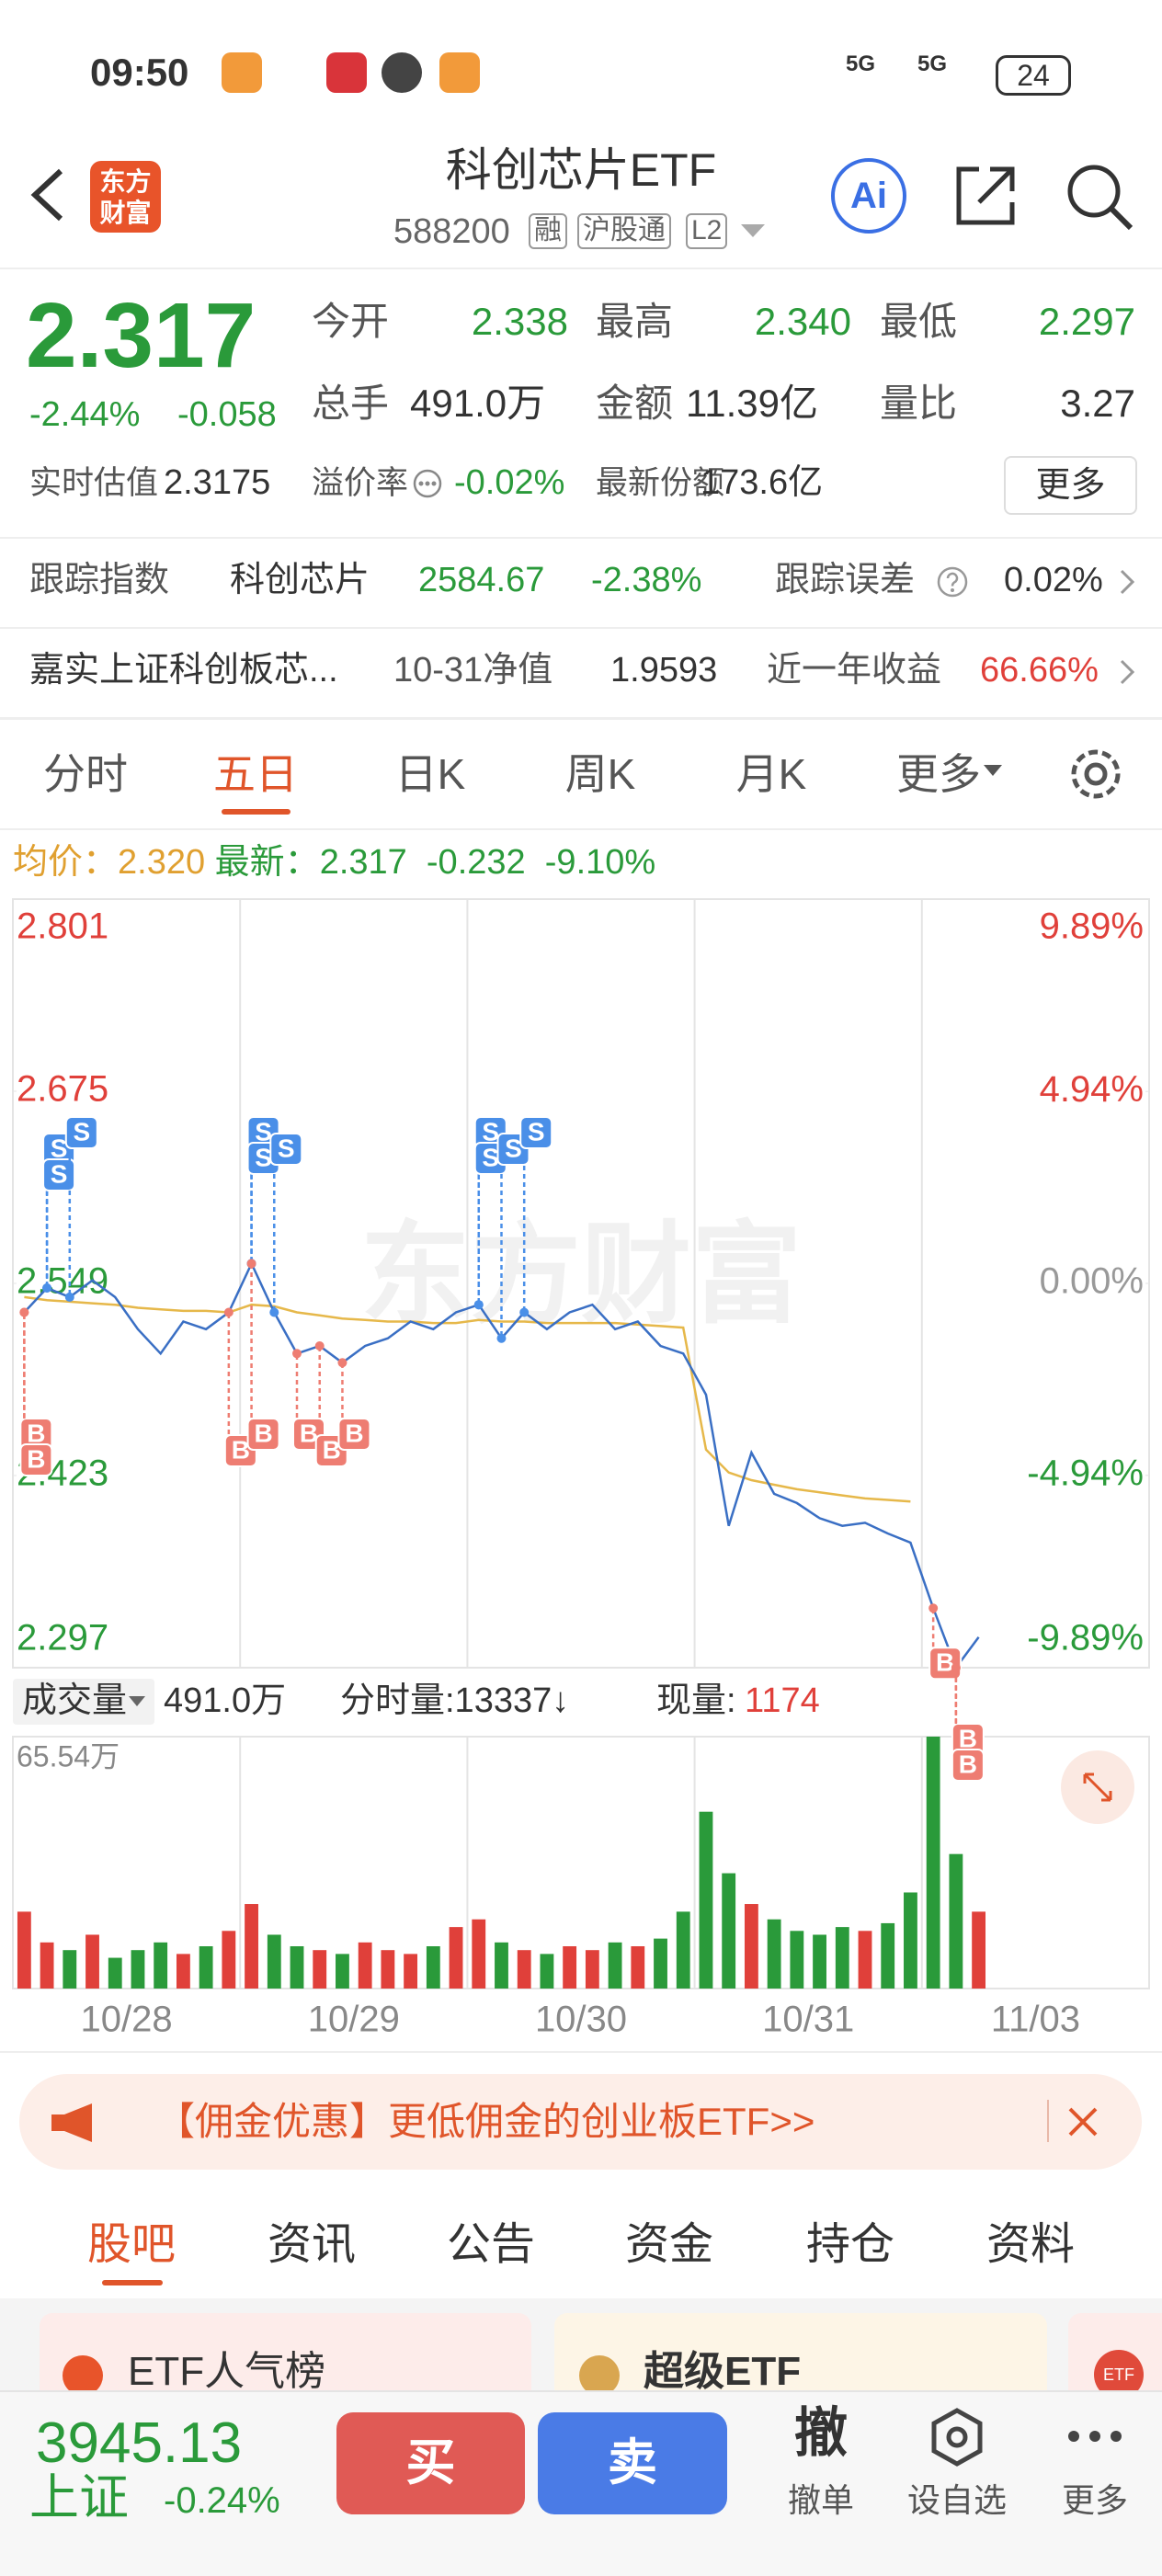 This screenshot has width=1162, height=2576. What do you see at coordinates (256, 774) in the screenshot?
I see `tab-active: 五日` at bounding box center [256, 774].